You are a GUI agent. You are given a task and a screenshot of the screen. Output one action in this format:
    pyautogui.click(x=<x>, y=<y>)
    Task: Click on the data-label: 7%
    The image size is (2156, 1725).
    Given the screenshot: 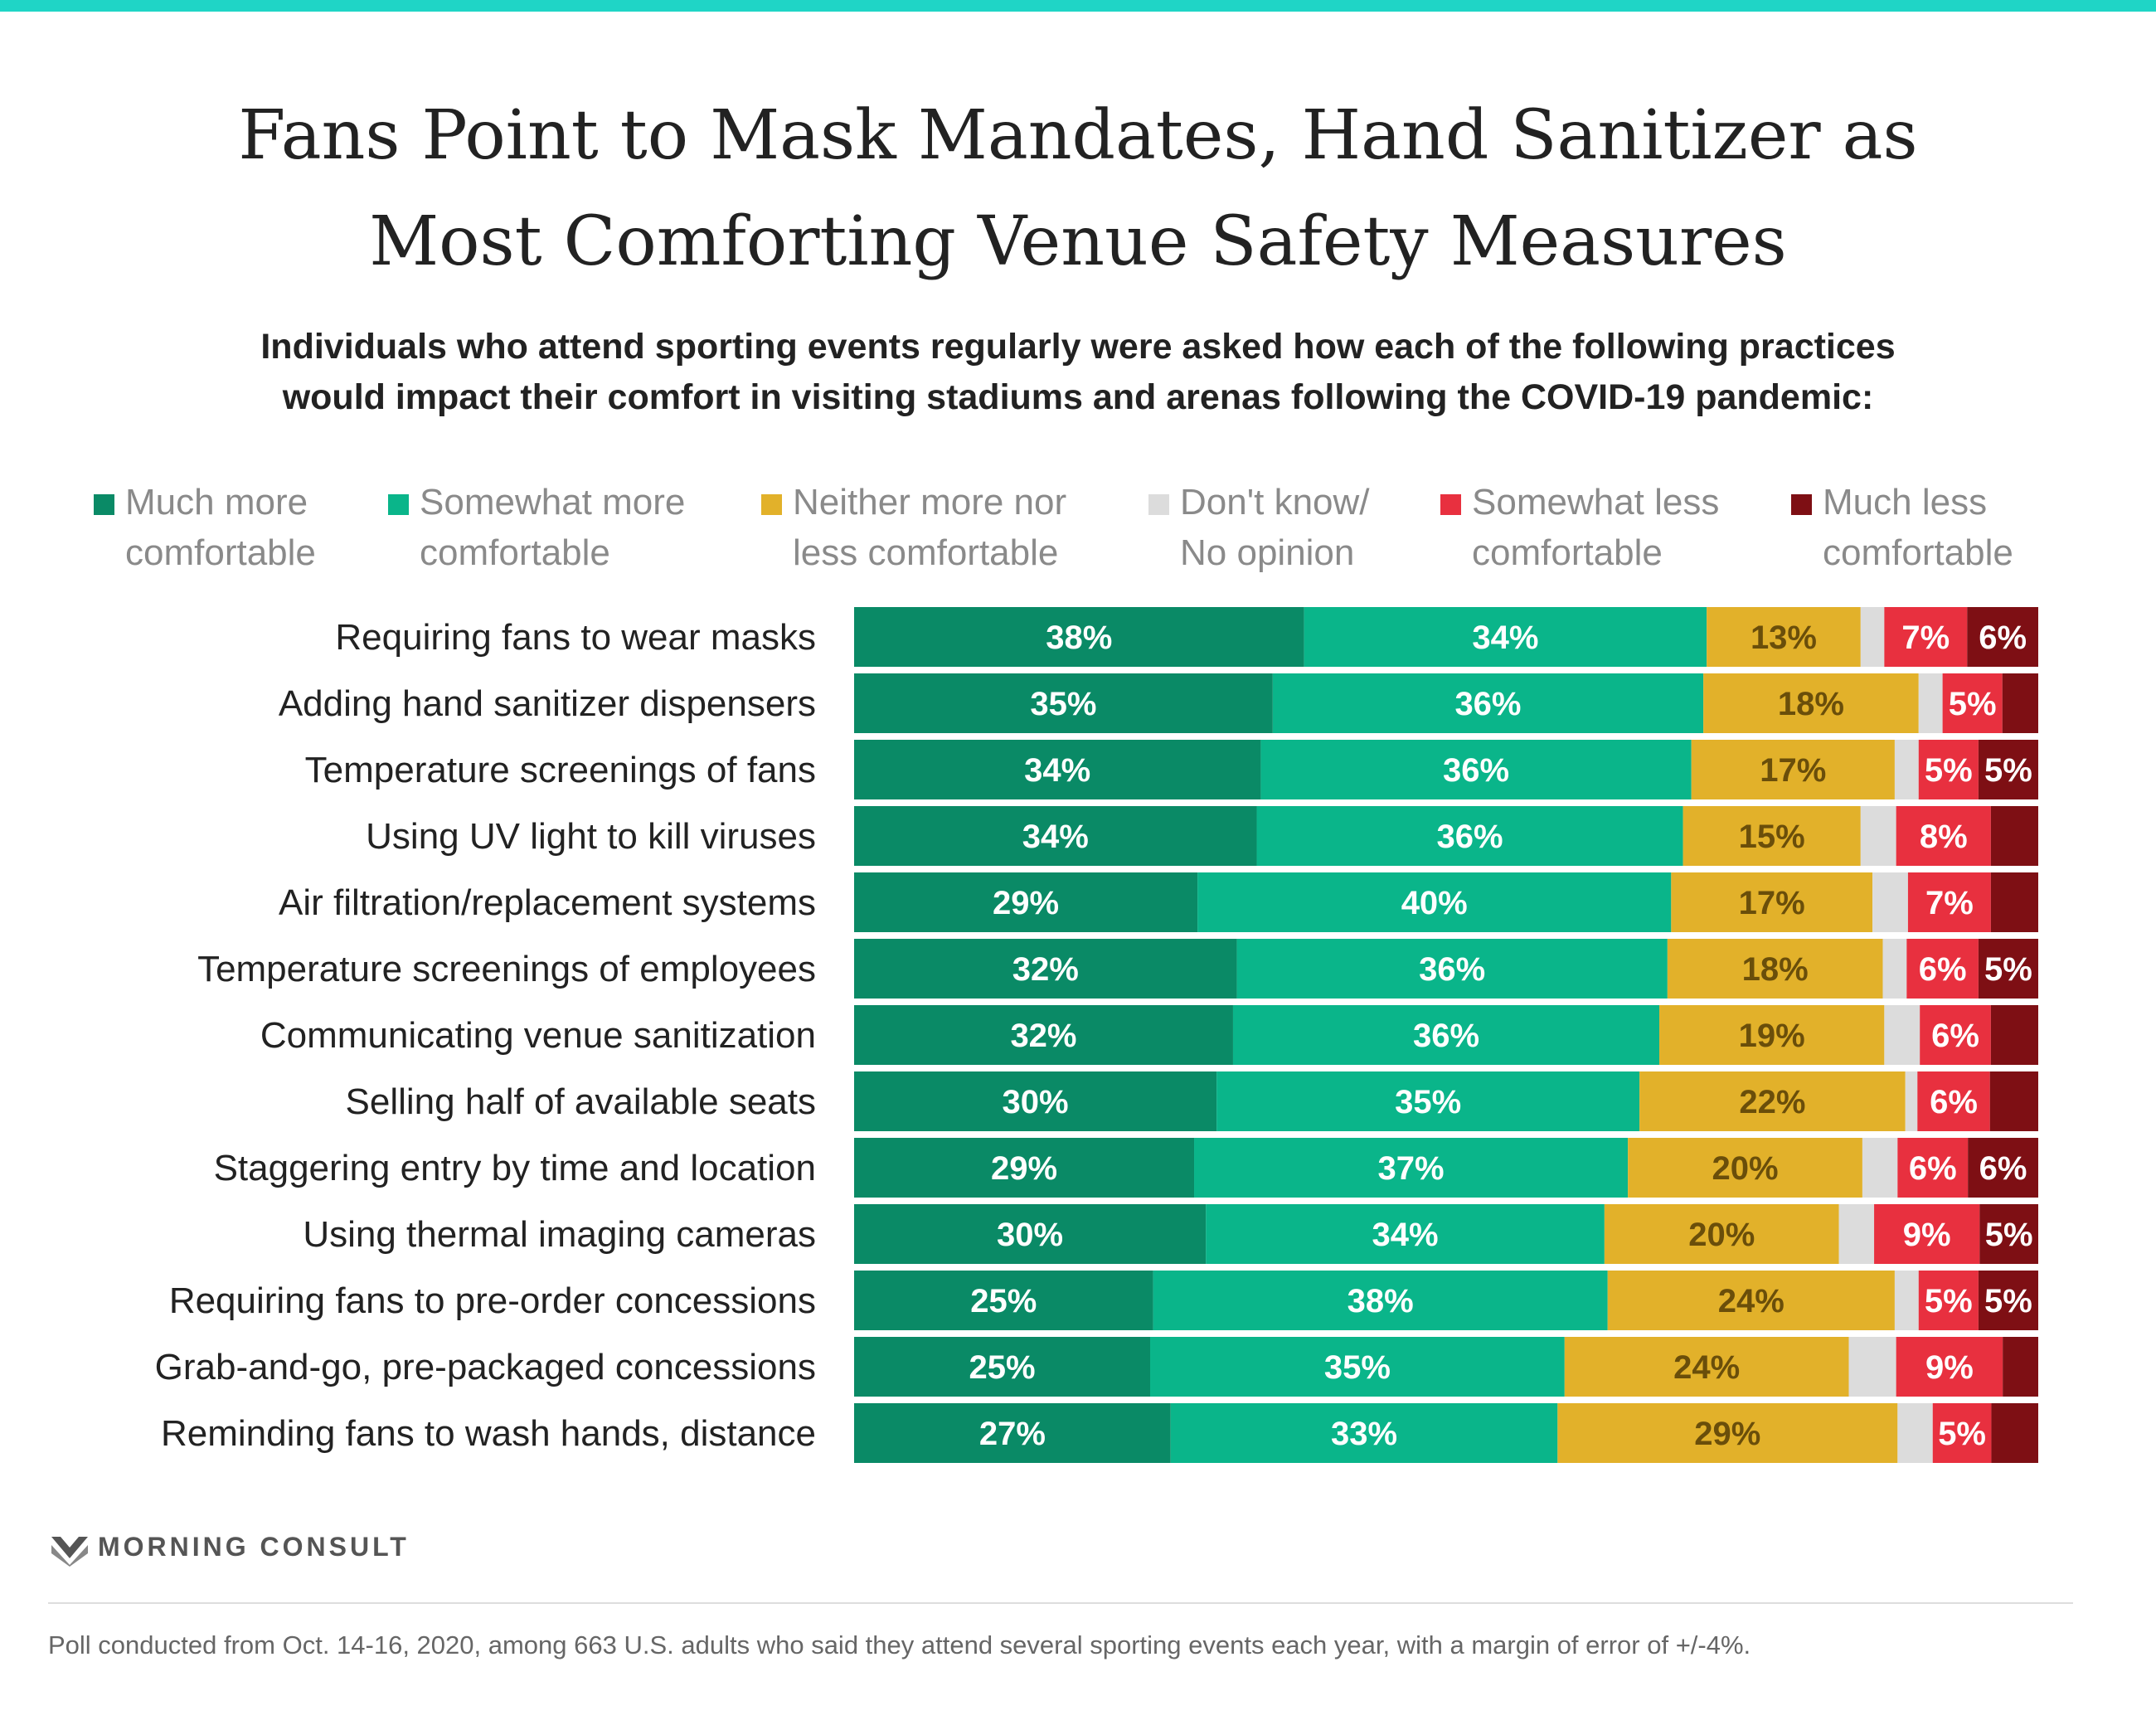 What is the action you would take?
    pyautogui.click(x=1949, y=903)
    